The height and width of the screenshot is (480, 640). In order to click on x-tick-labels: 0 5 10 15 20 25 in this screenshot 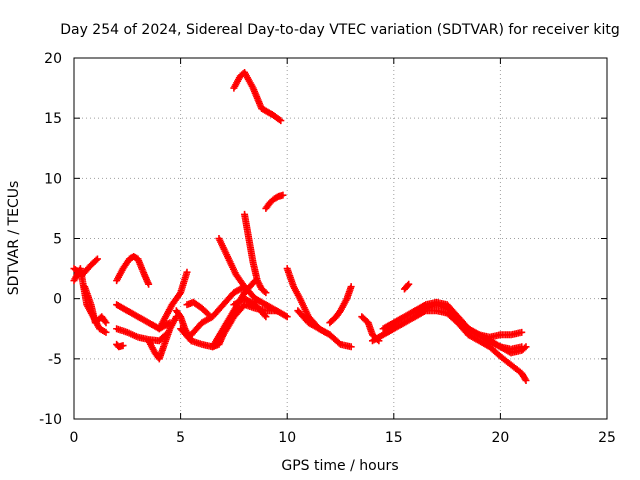, I will do `click(343, 438)`.